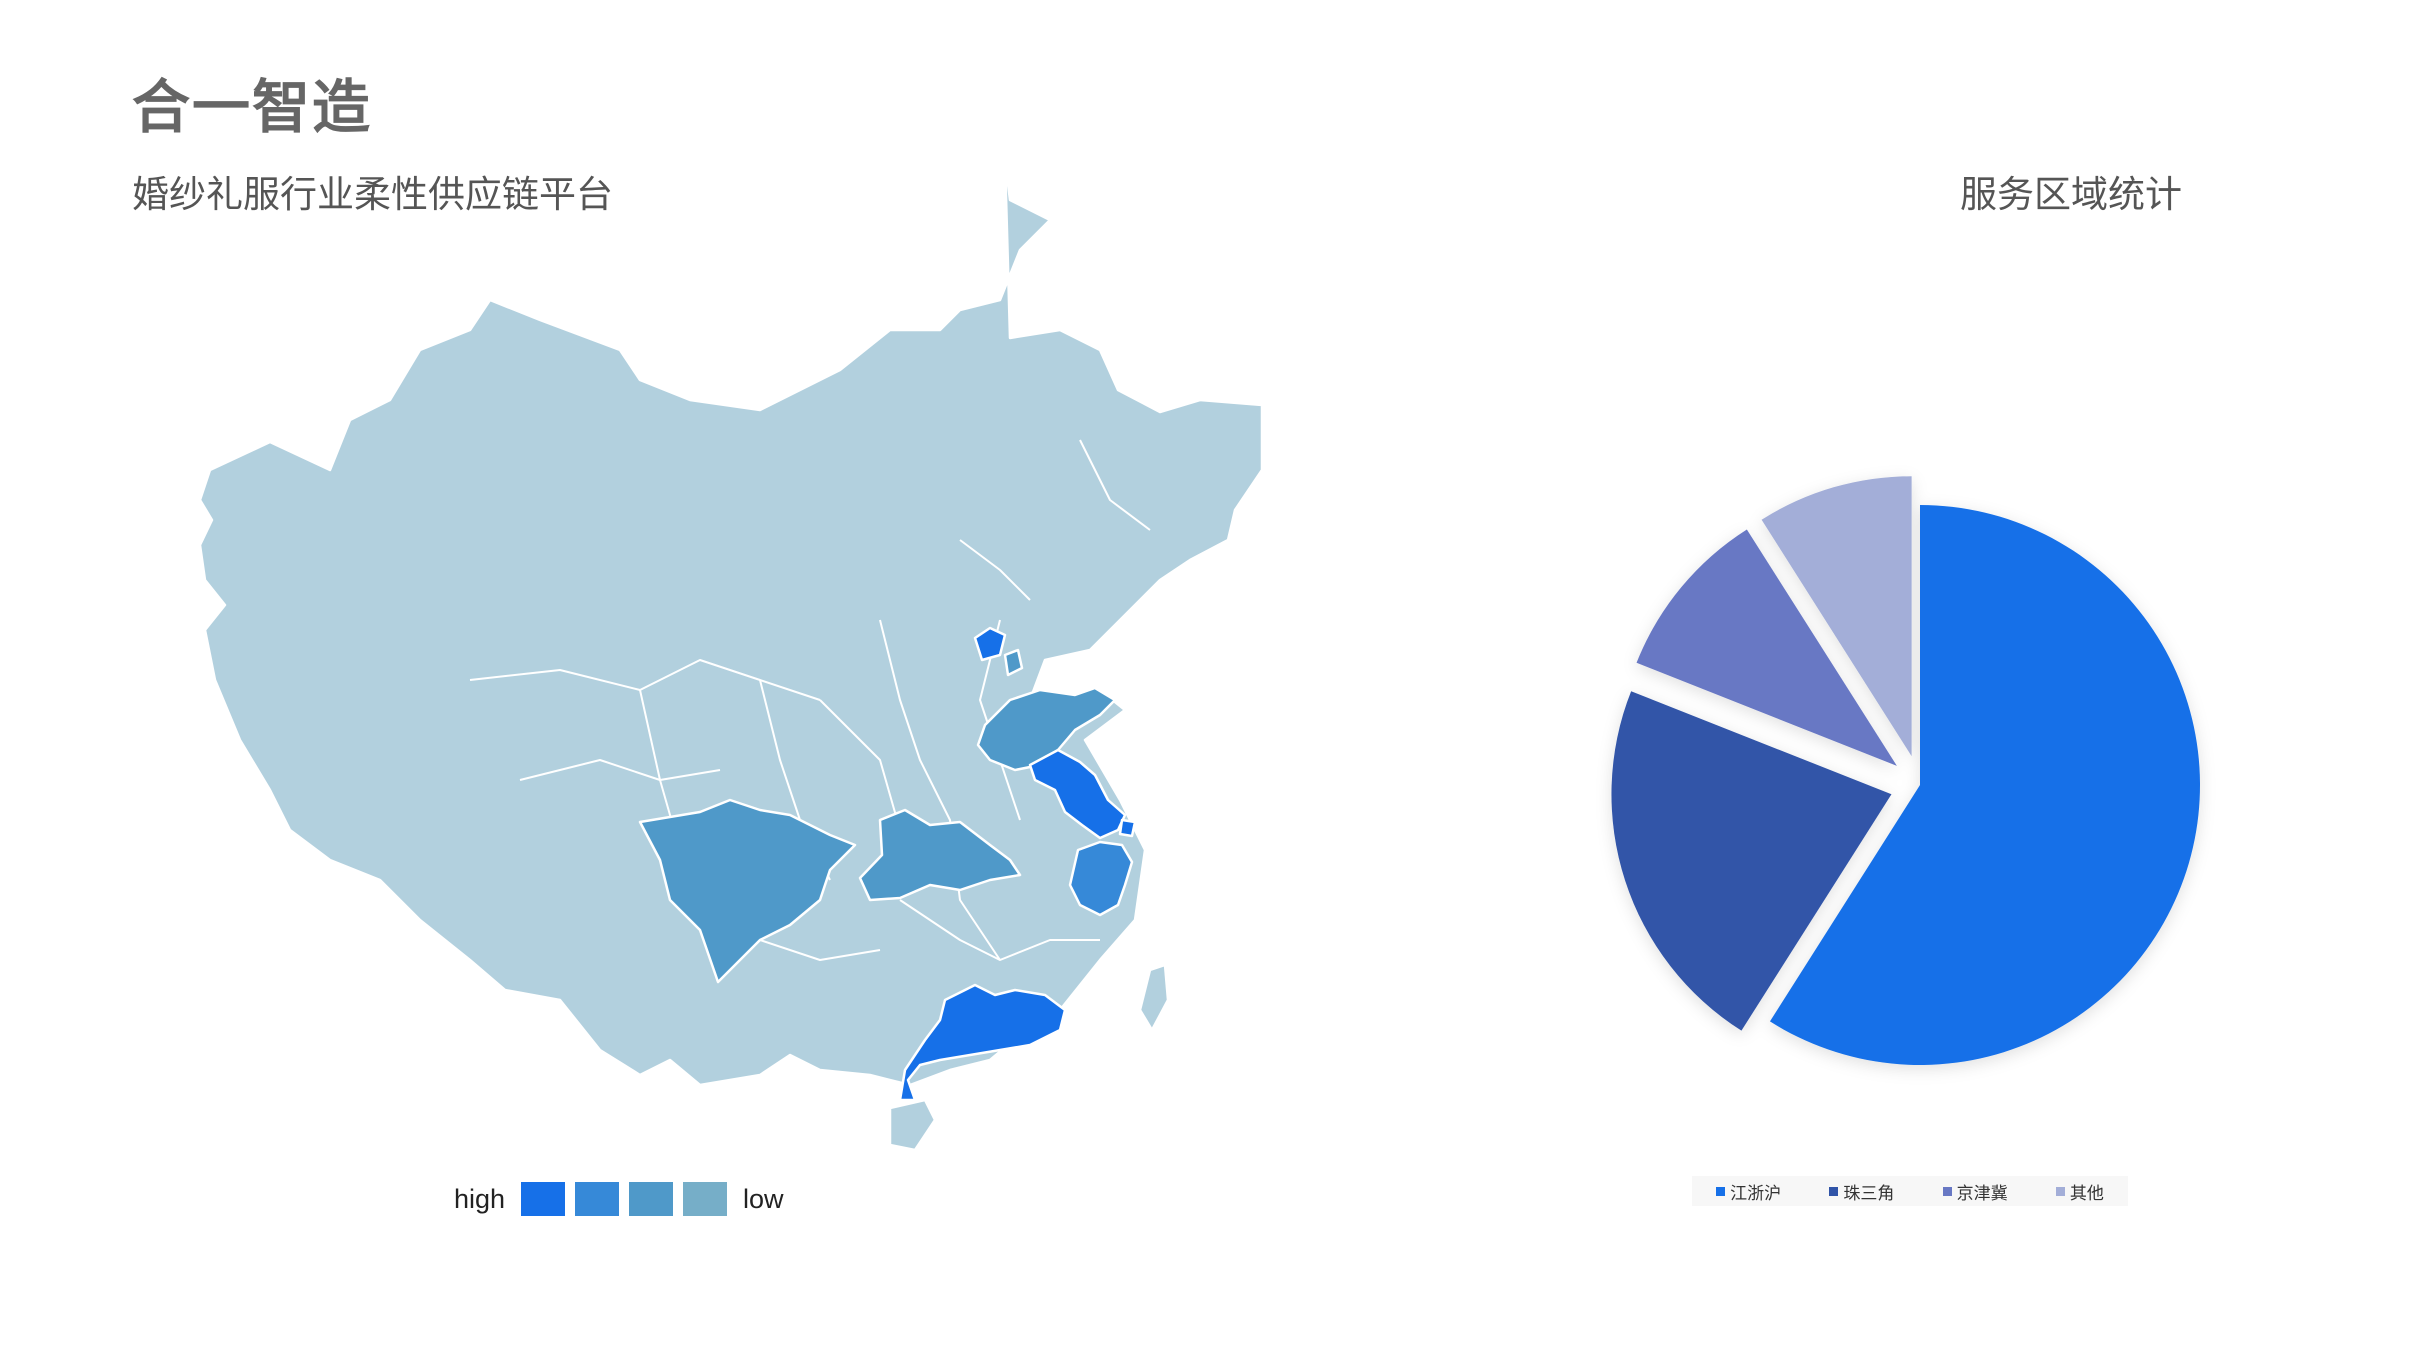 The height and width of the screenshot is (1348, 2418). What do you see at coordinates (2071, 194) in the screenshot?
I see `pie-title: 服务区域统计` at bounding box center [2071, 194].